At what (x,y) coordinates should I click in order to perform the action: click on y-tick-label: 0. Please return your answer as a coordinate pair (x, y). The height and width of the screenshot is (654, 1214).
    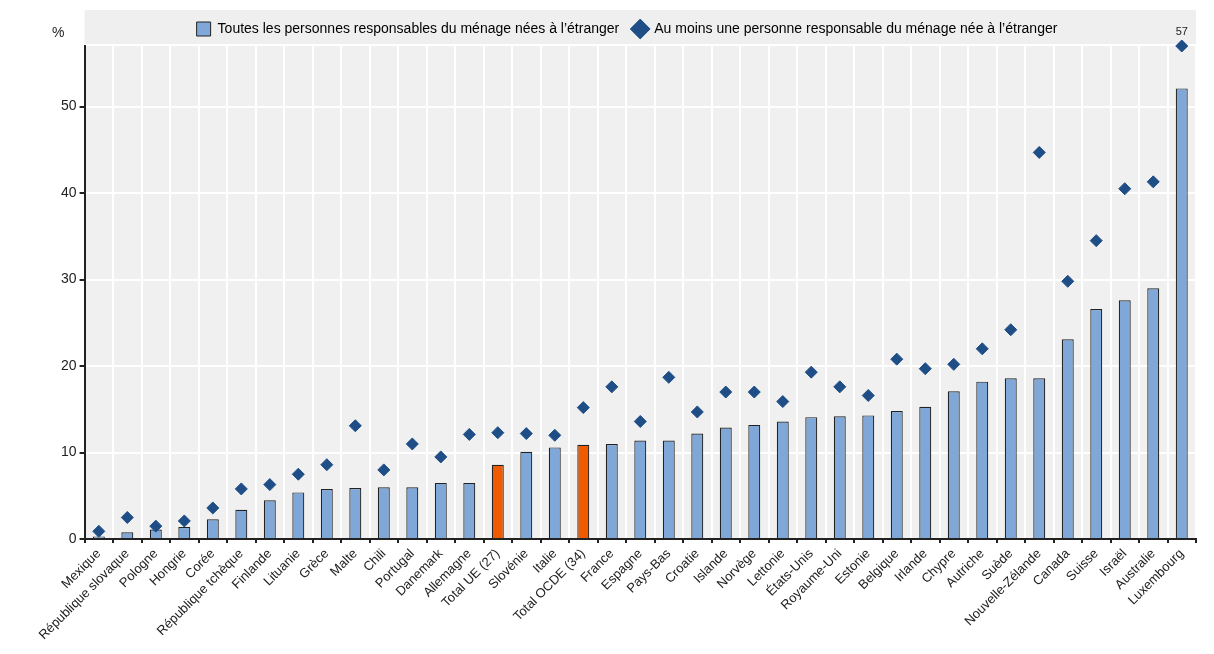
    Looking at the image, I should click on (72, 537).